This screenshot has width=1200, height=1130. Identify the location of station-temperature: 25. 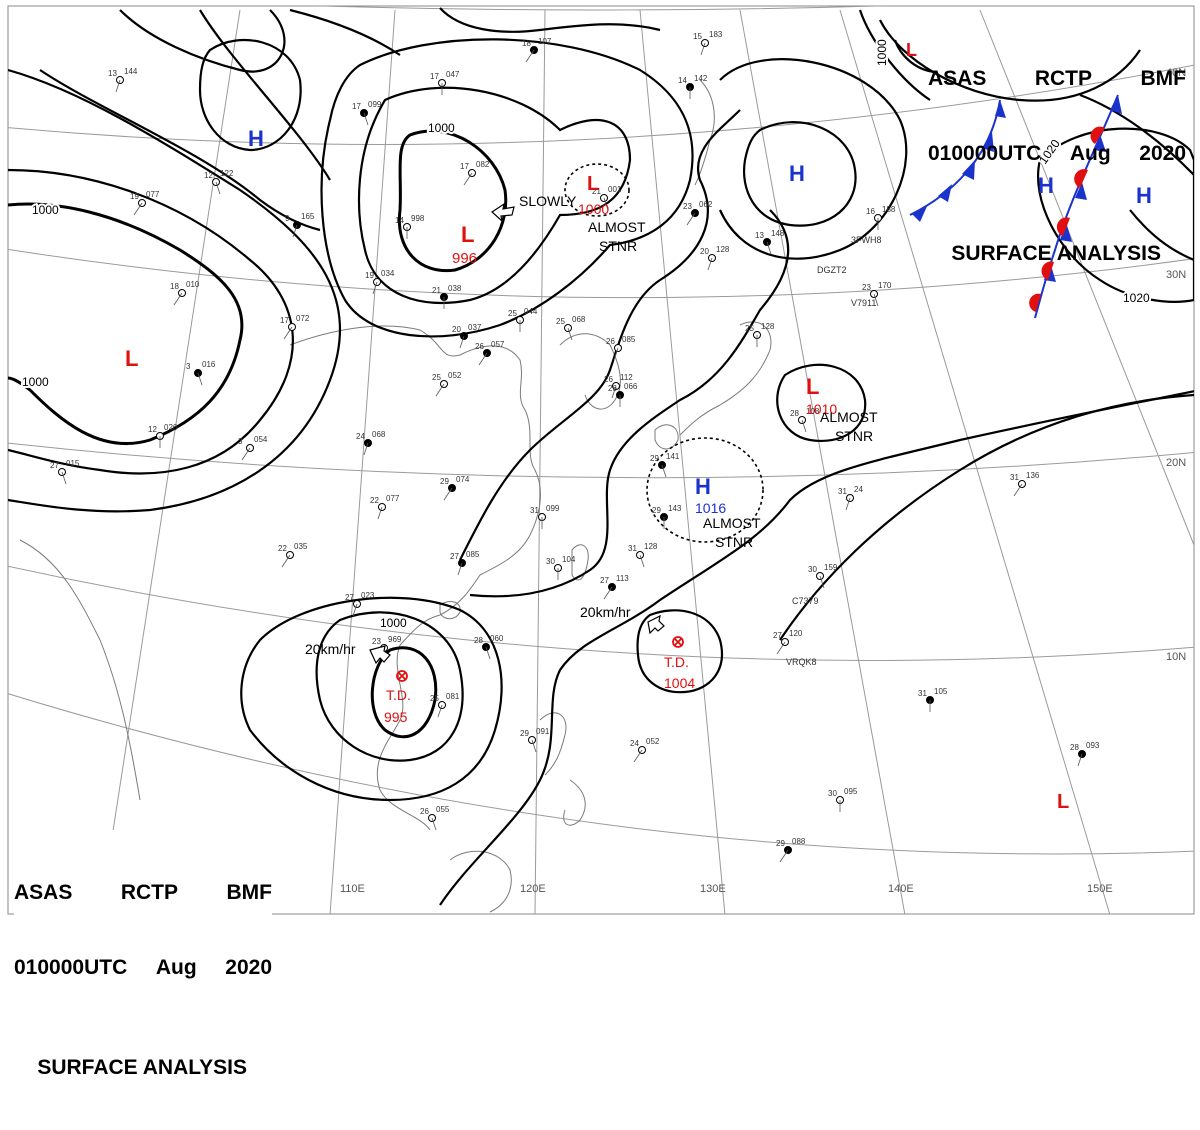
(436, 377).